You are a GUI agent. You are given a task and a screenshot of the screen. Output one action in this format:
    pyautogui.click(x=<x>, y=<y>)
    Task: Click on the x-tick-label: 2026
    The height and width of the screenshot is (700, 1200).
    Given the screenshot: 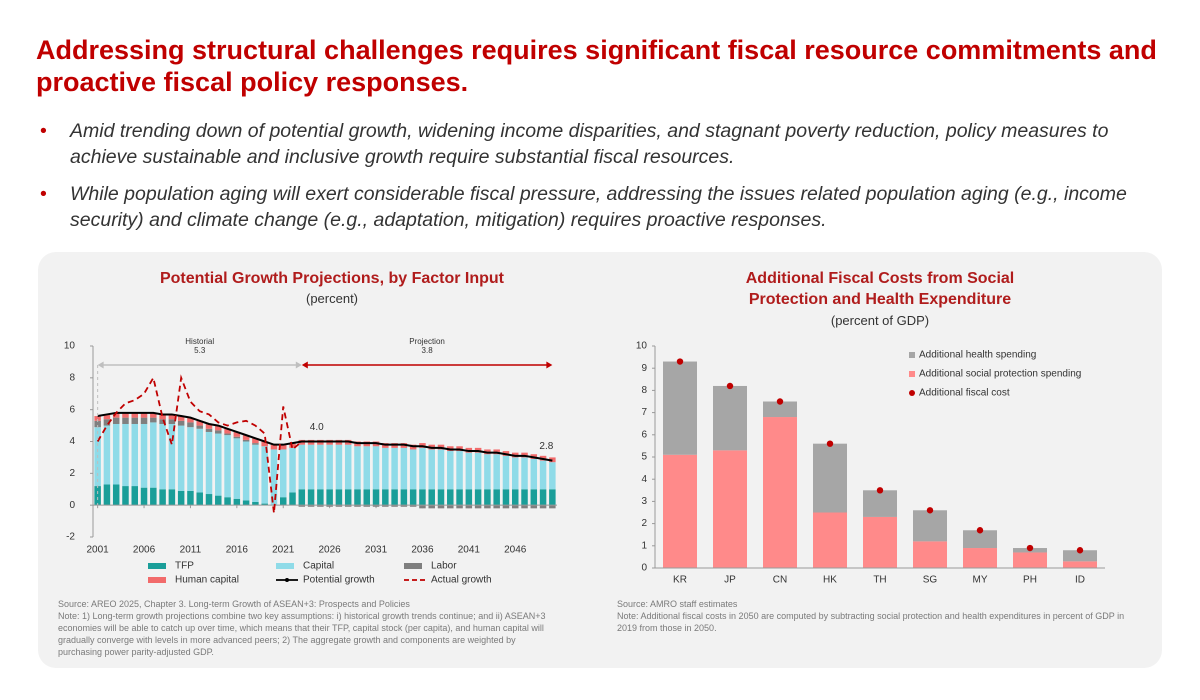 What is the action you would take?
    pyautogui.click(x=330, y=550)
    